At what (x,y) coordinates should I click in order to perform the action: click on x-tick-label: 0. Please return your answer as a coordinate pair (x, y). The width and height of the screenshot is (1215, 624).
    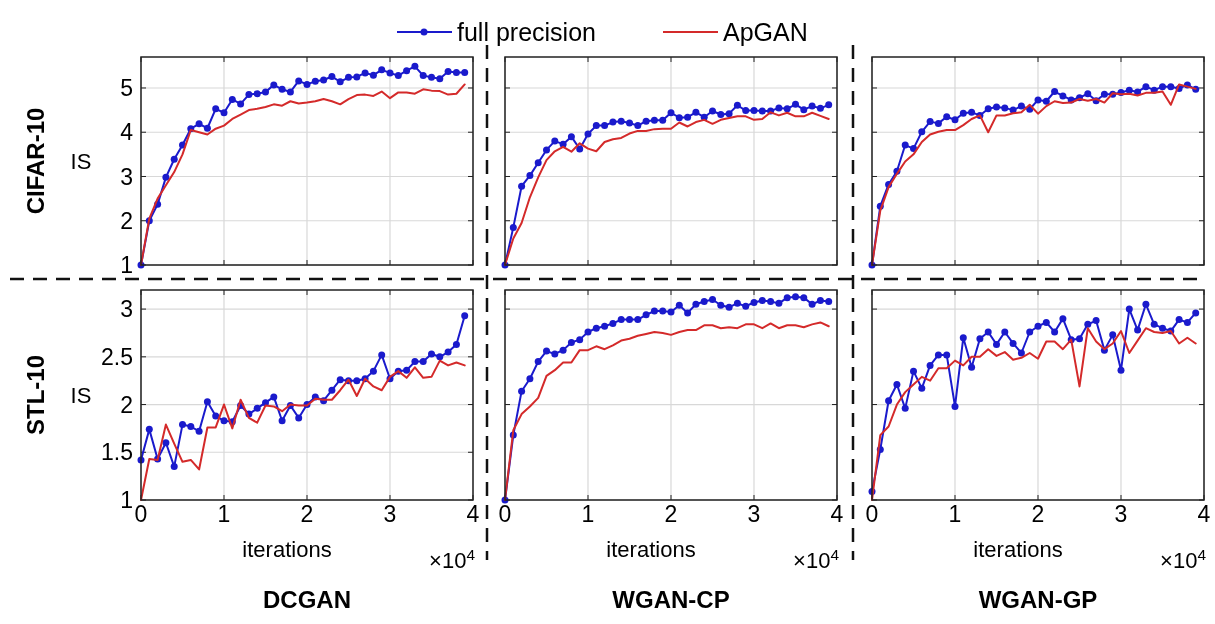
    Looking at the image, I should click on (505, 514).